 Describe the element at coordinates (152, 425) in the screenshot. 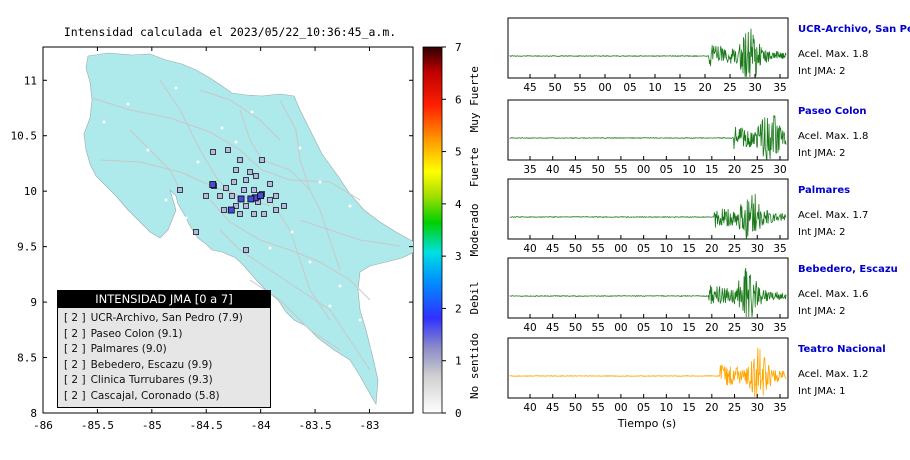

I see `x-tick-label: -85` at that location.